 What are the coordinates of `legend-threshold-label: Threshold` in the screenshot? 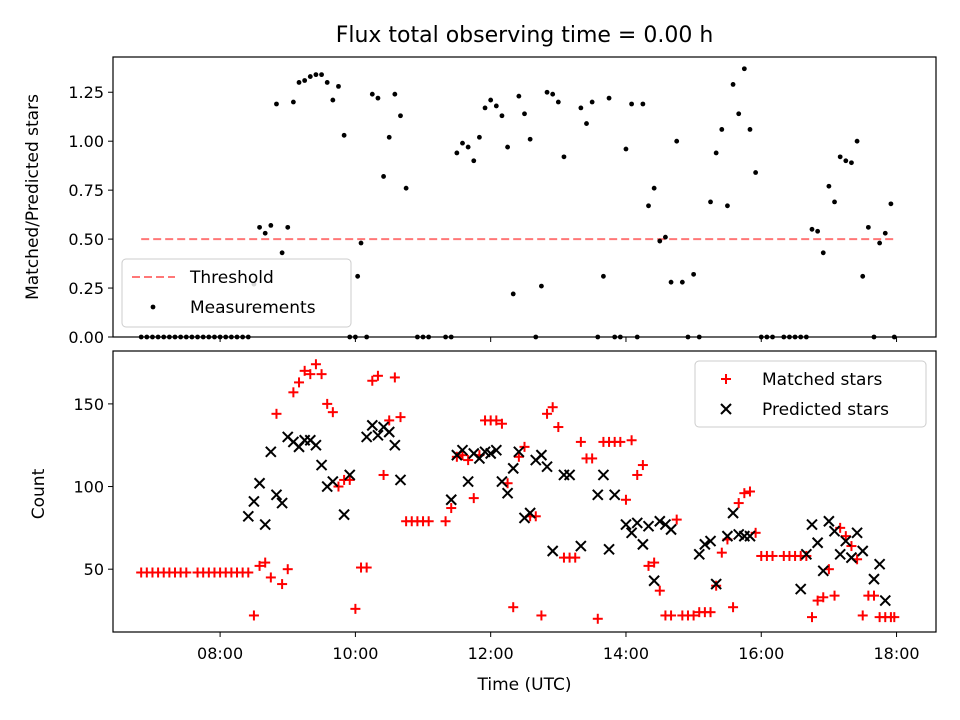 It's located at (231, 278).